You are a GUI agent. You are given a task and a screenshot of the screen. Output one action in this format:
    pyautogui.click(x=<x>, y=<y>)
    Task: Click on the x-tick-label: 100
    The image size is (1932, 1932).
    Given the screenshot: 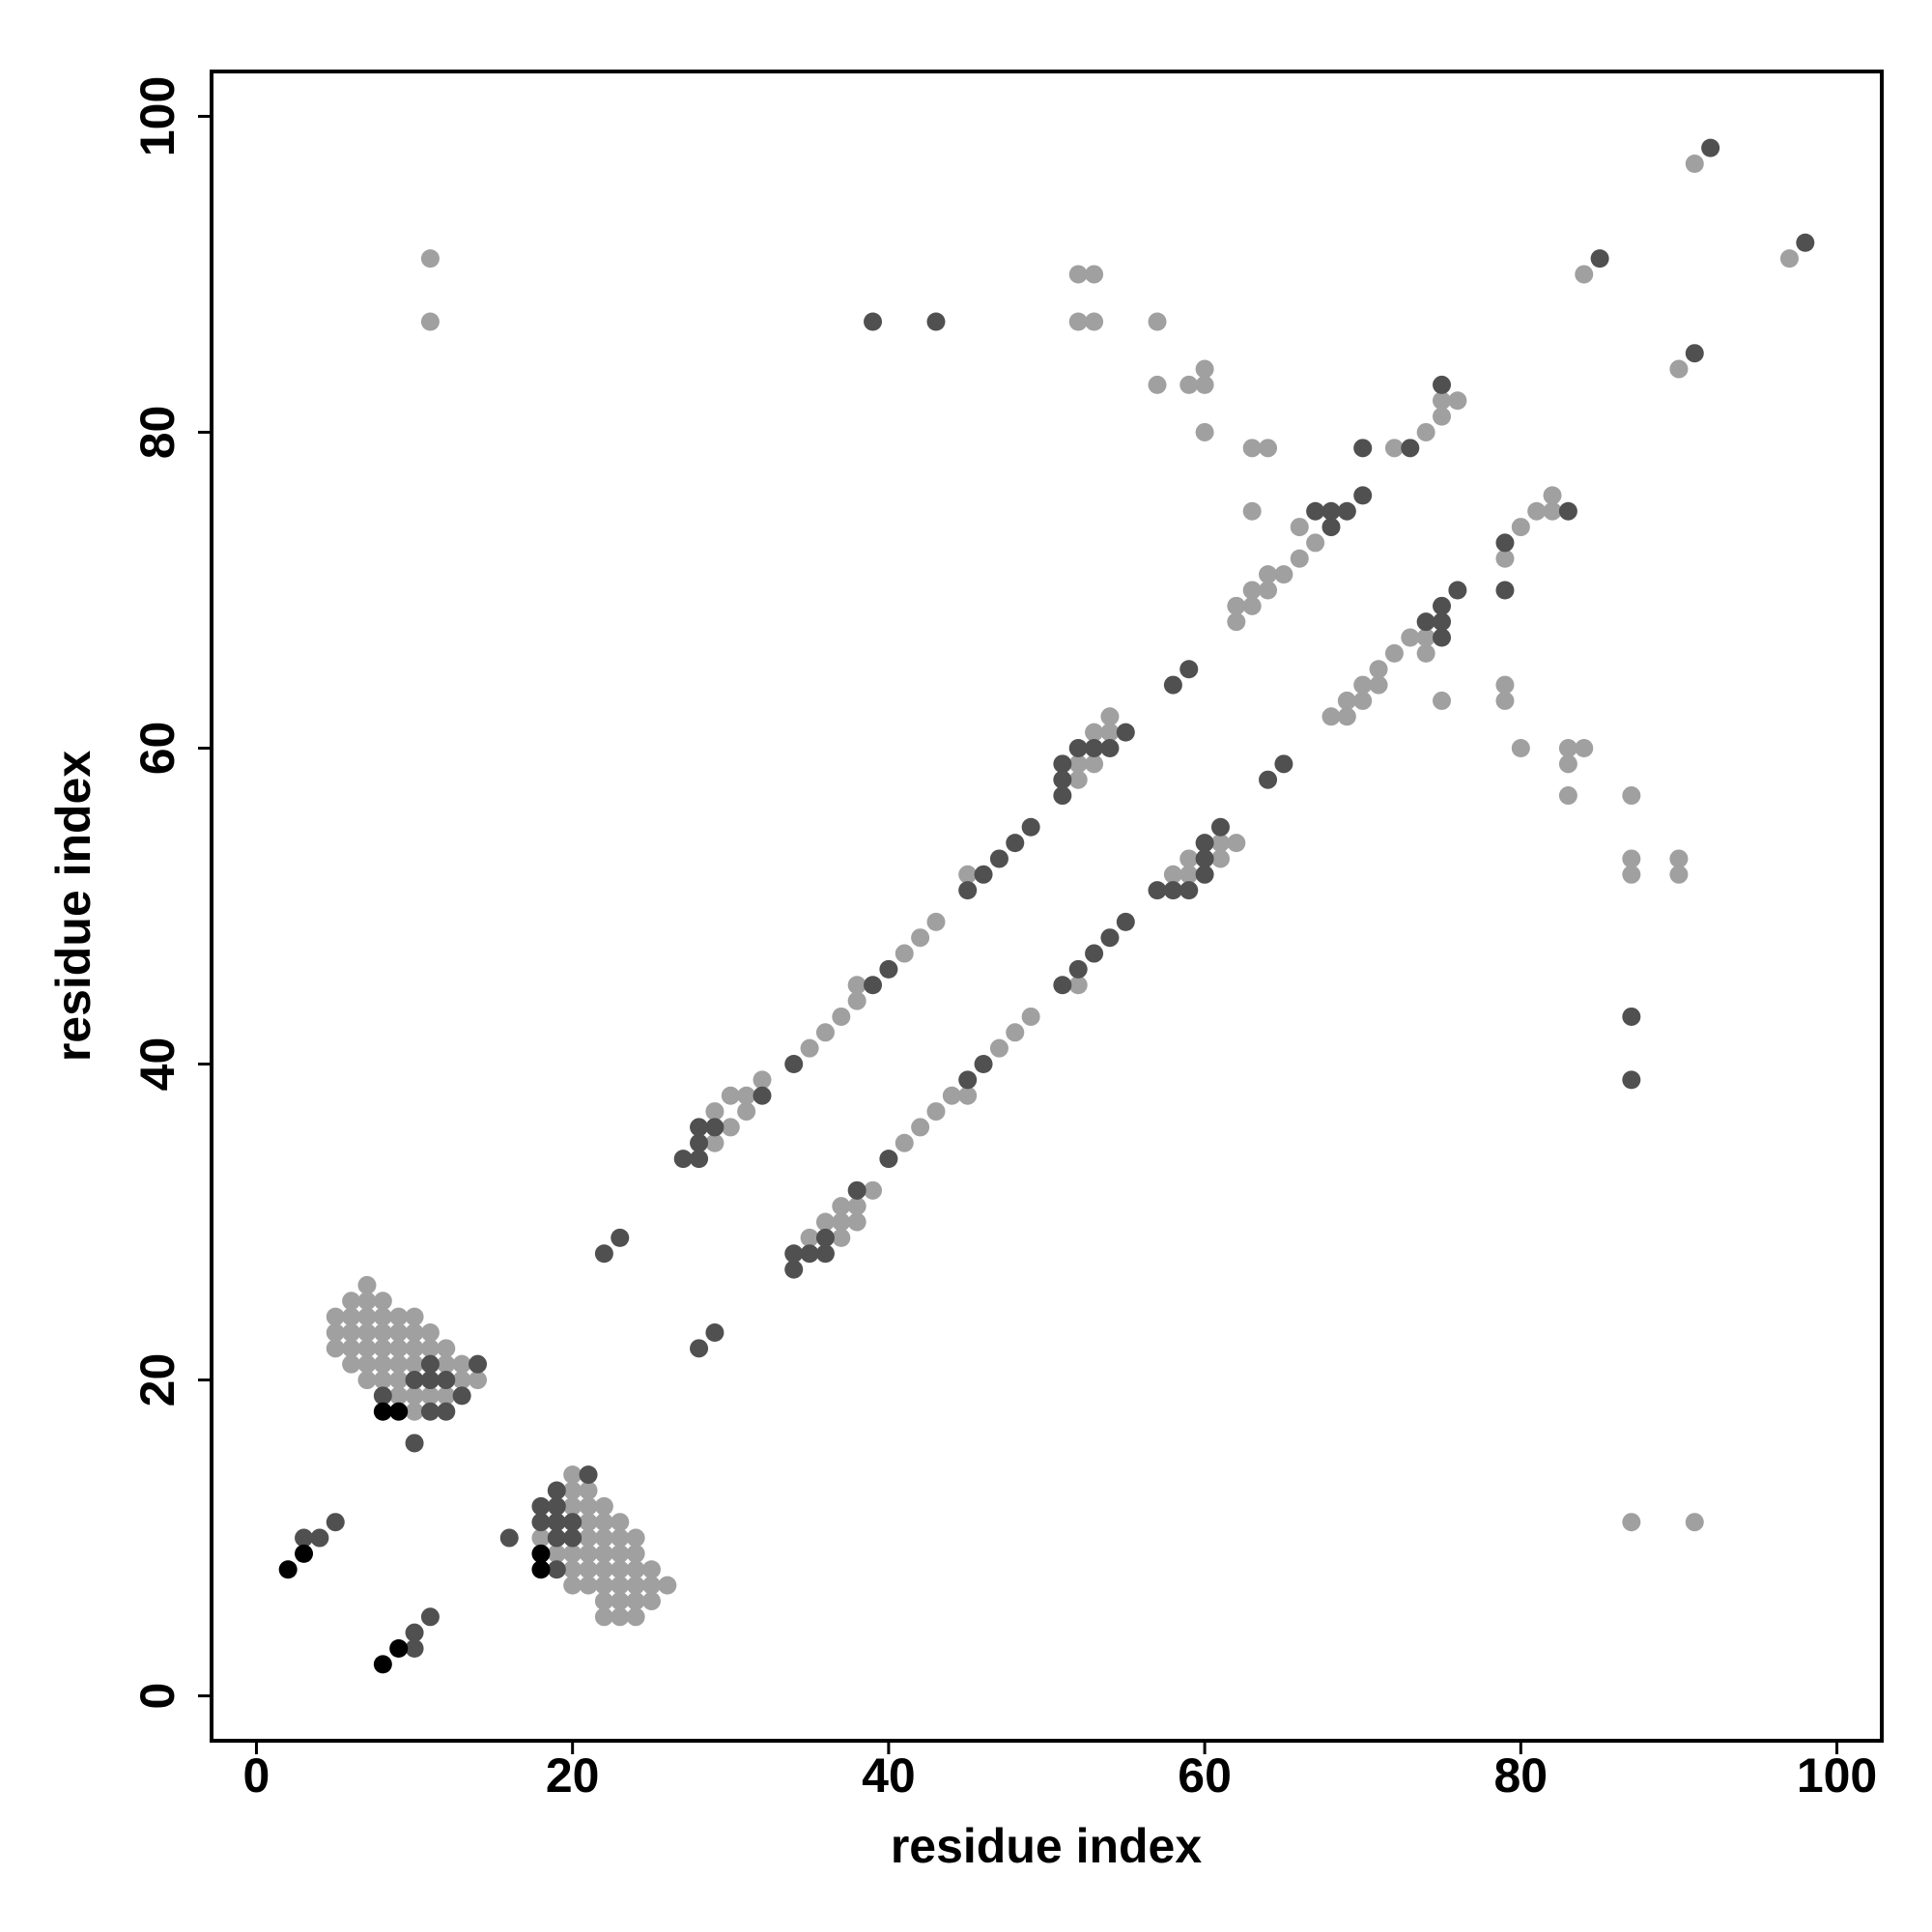 What is the action you would take?
    pyautogui.click(x=1837, y=1775)
    